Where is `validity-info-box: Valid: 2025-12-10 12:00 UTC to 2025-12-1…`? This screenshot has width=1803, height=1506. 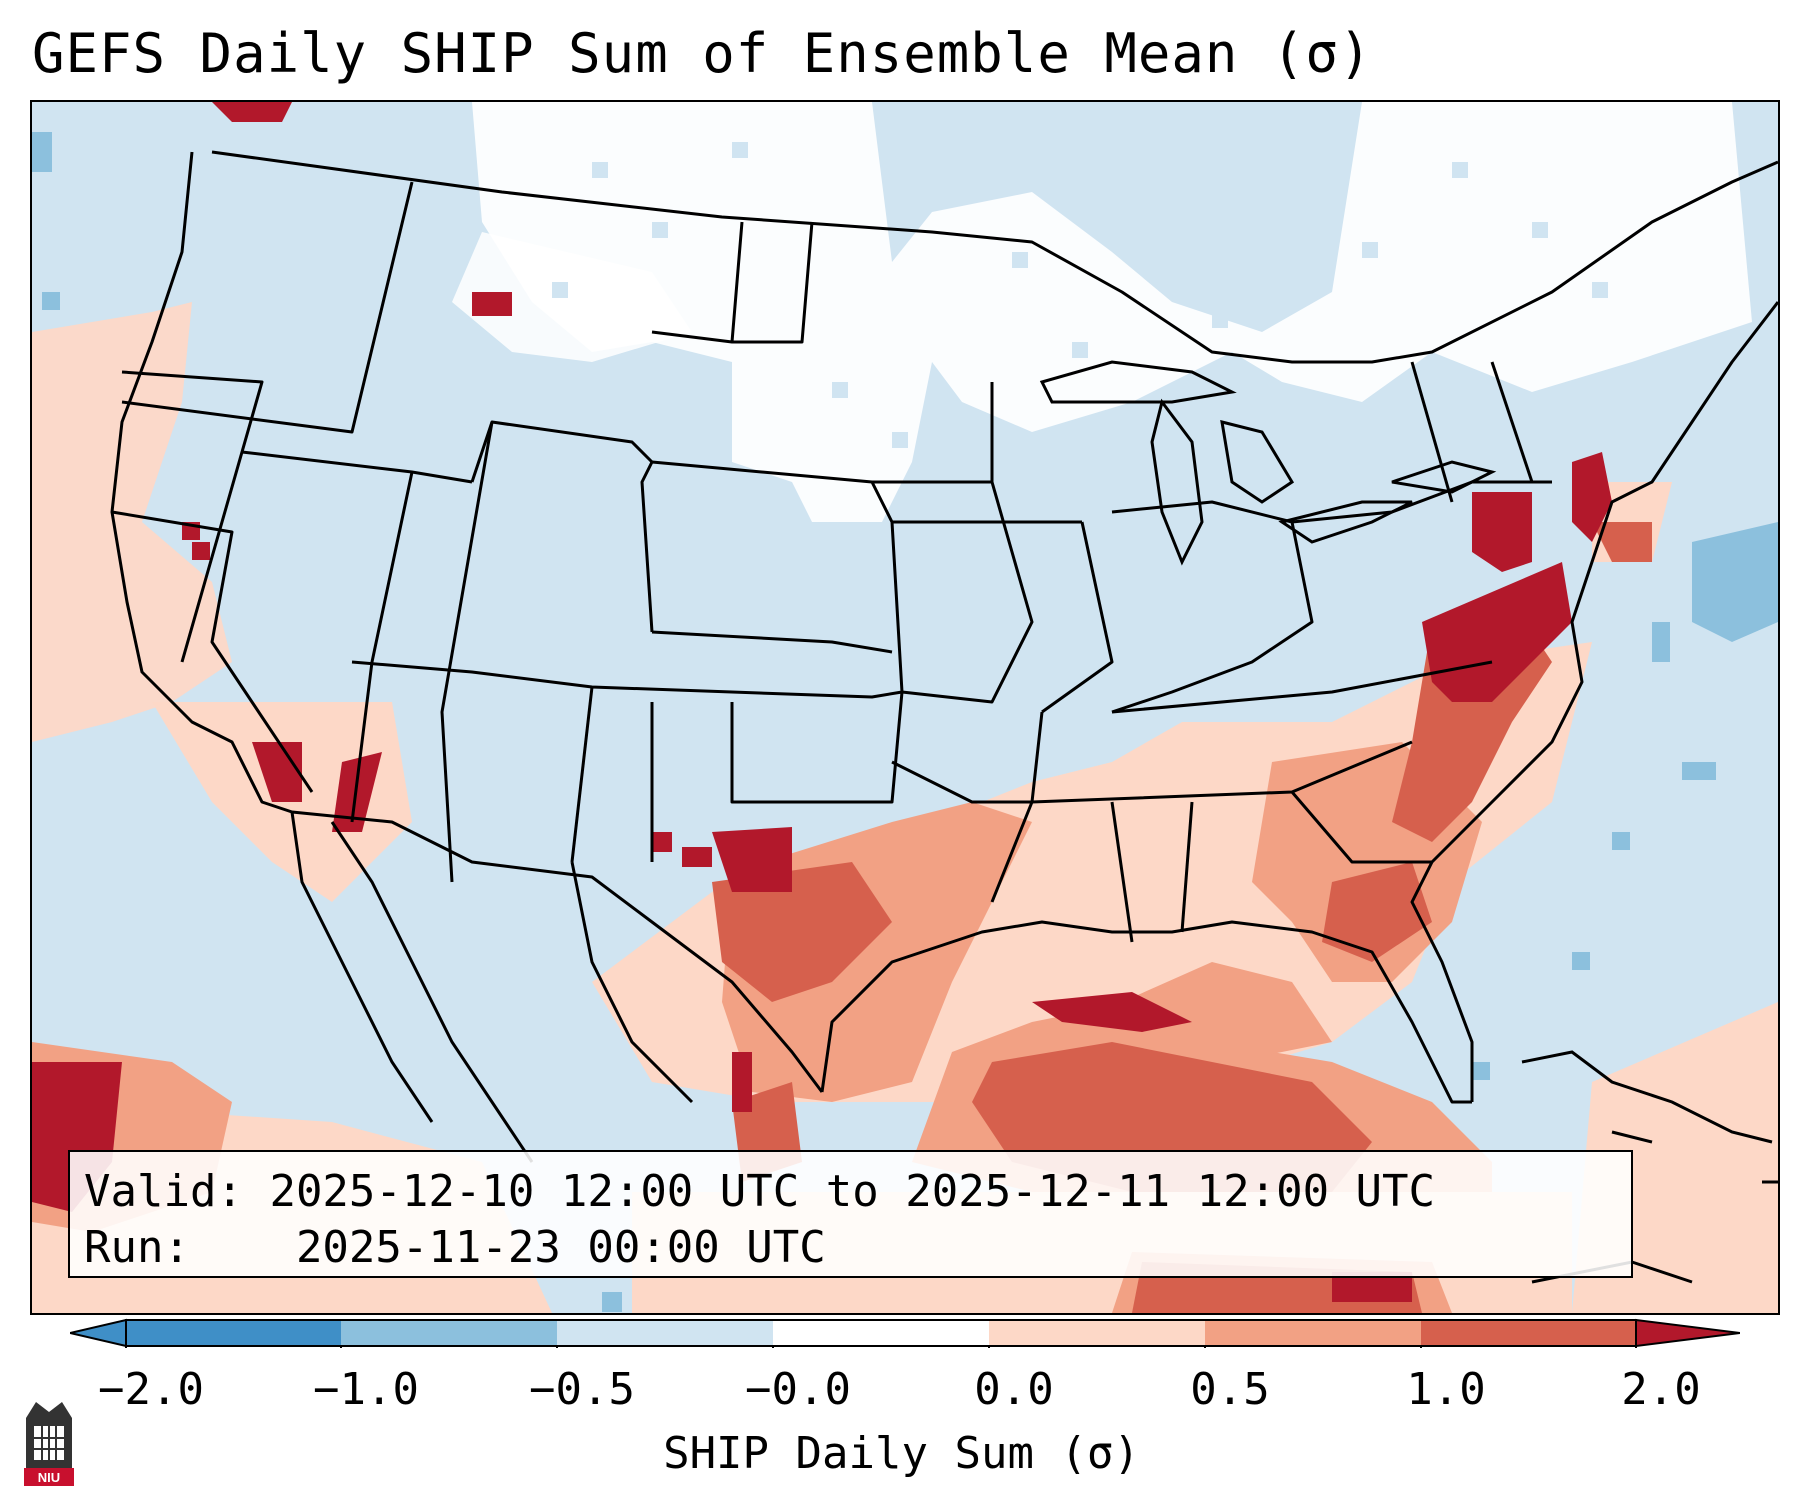
validity-info-box: Valid: 2025-12-10 12:00 UTC to 2025-12-1… is located at coordinates (850, 1214).